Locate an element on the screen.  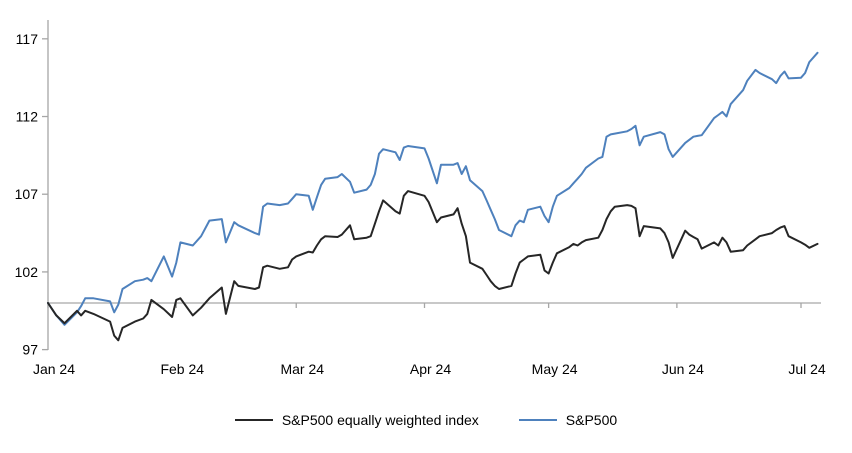
x-tick-label: May 24 is located at coordinates (555, 369).